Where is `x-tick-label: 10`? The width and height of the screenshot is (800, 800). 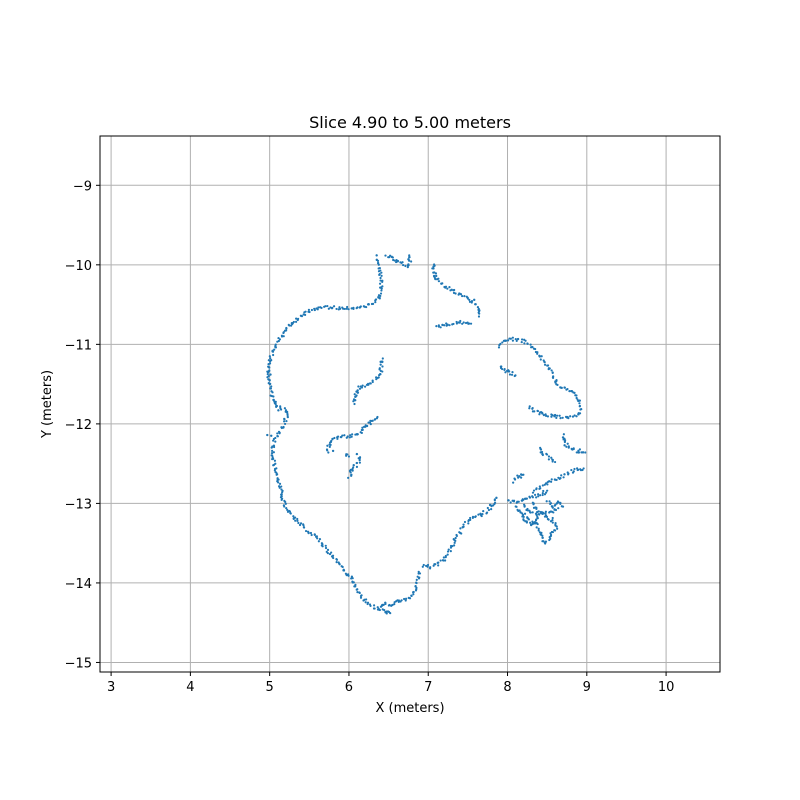
x-tick-label: 10 is located at coordinates (666, 687).